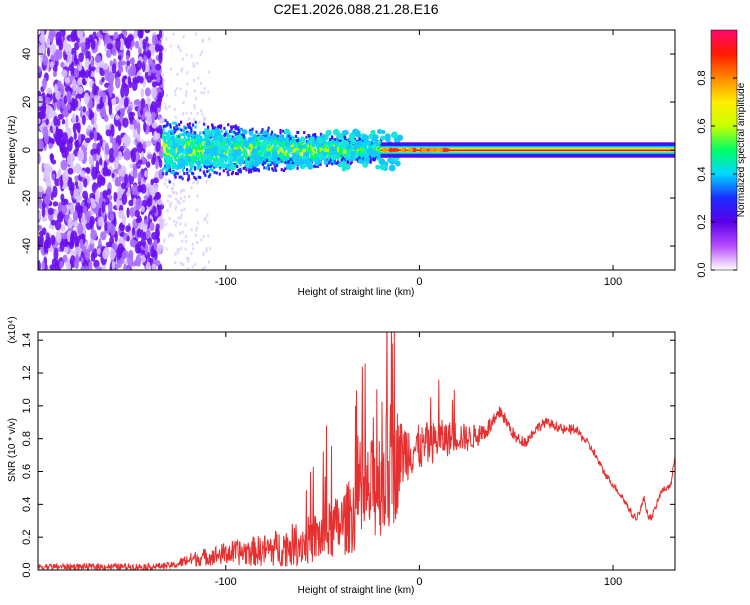  Describe the element at coordinates (419, 282) in the screenshot. I see `spectrogram-x-tick-label: 0` at that location.